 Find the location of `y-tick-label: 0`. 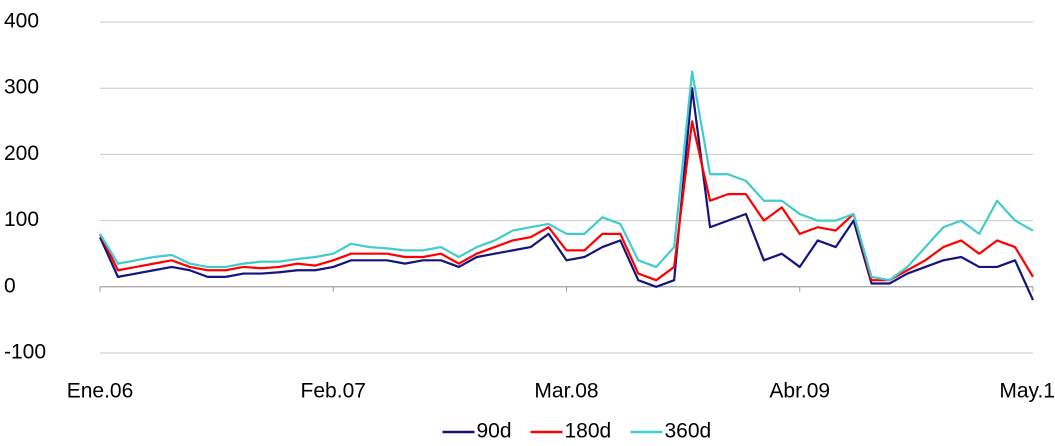

y-tick-label: 0 is located at coordinates (10, 285).